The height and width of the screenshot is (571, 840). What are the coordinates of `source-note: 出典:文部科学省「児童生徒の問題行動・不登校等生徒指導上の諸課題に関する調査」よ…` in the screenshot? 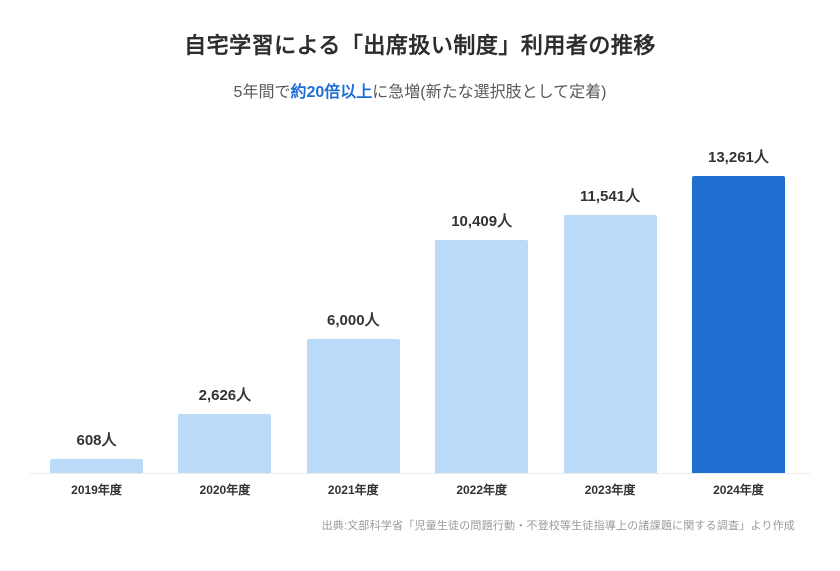 It's located at (558, 526).